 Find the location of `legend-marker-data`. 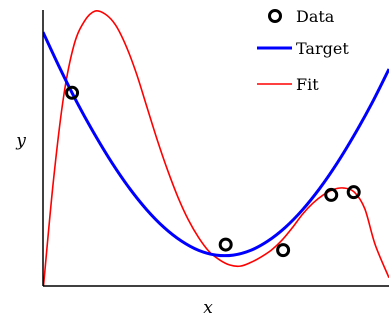

legend-marker-data is located at coordinates (275, 16).